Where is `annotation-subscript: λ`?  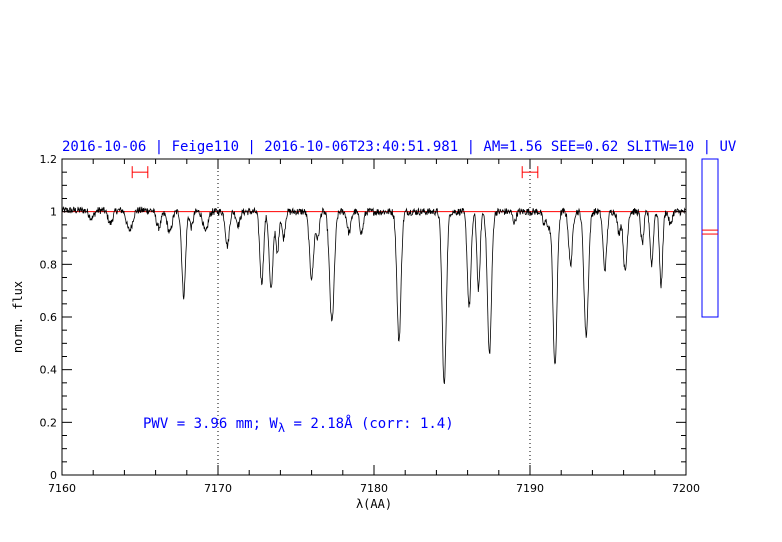
annotation-subscript: λ is located at coordinates (281, 428).